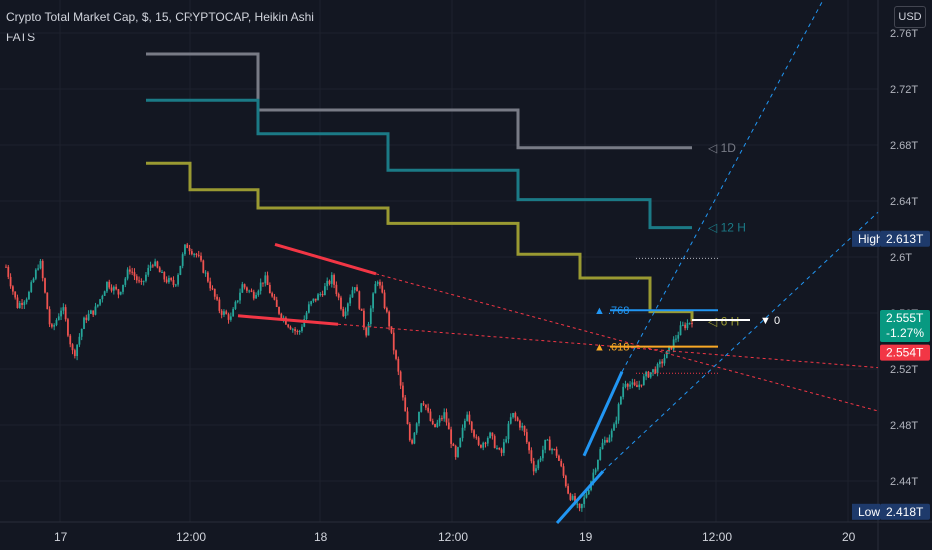  I want to click on y-tick-label: 2.48T, so click(904, 426).